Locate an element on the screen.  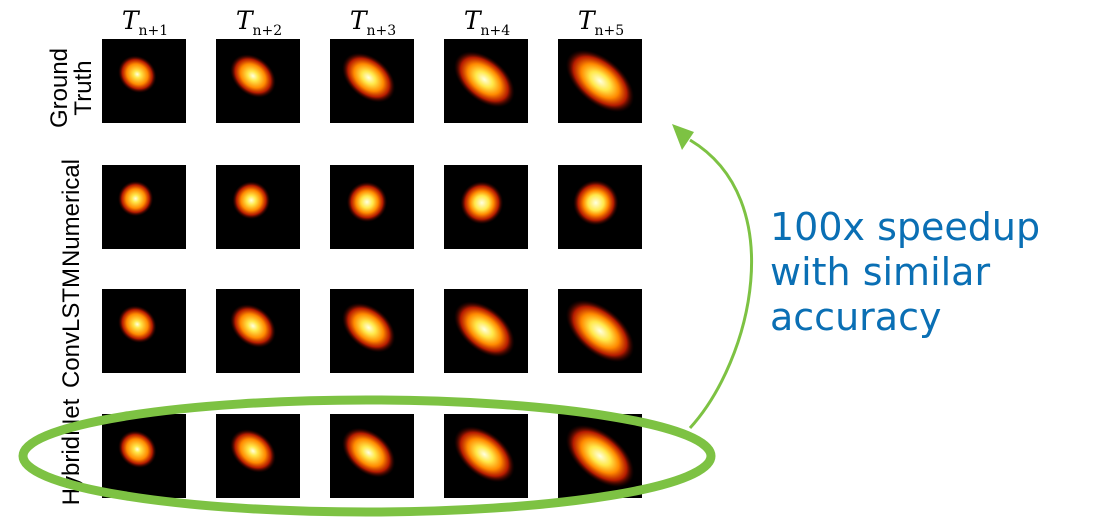
column-header-subscript: n+3 is located at coordinates (381, 31).